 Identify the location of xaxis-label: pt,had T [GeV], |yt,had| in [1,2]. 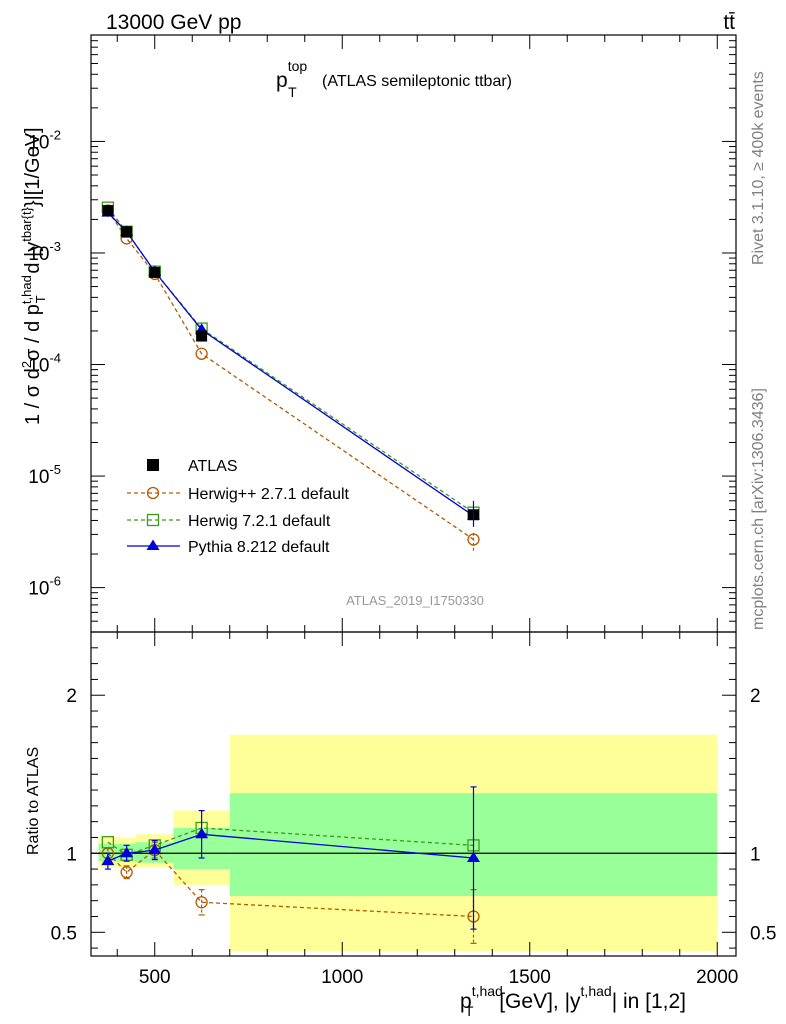
(573, 1001).